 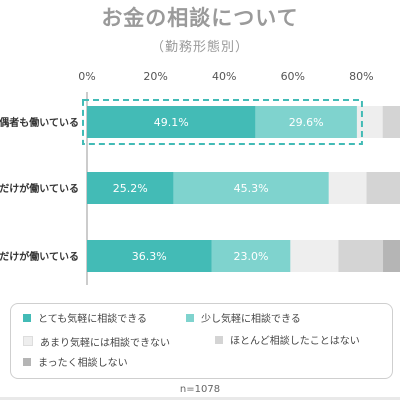 What do you see at coordinates (251, 319) in the screenshot?
I see `legend-label: 少し気軽に相談できる` at bounding box center [251, 319].